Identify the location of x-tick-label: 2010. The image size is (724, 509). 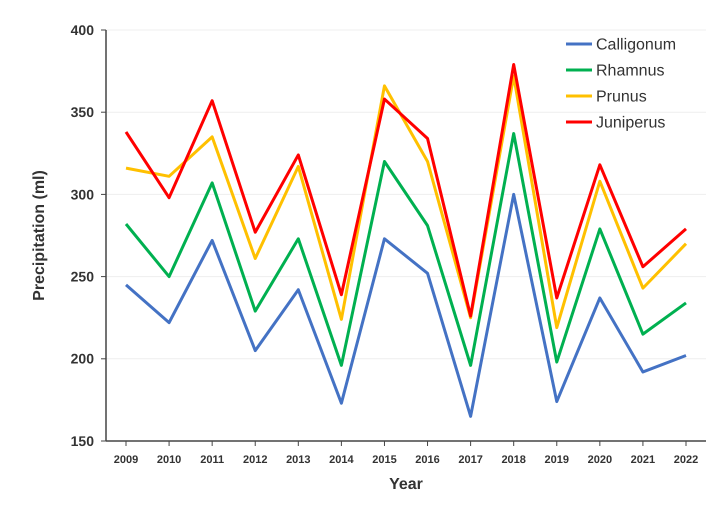
(169, 460).